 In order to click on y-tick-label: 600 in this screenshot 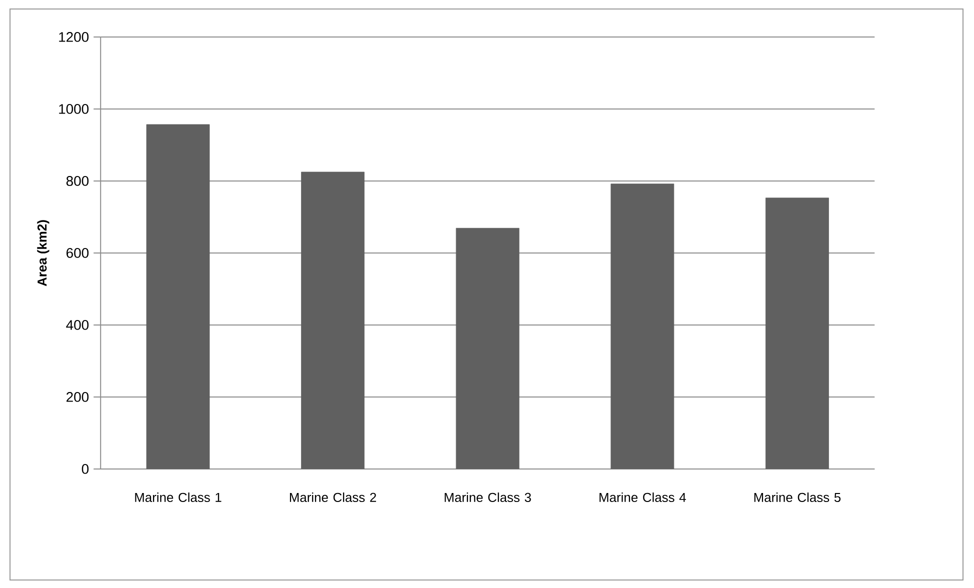, I will do `click(77, 253)`.